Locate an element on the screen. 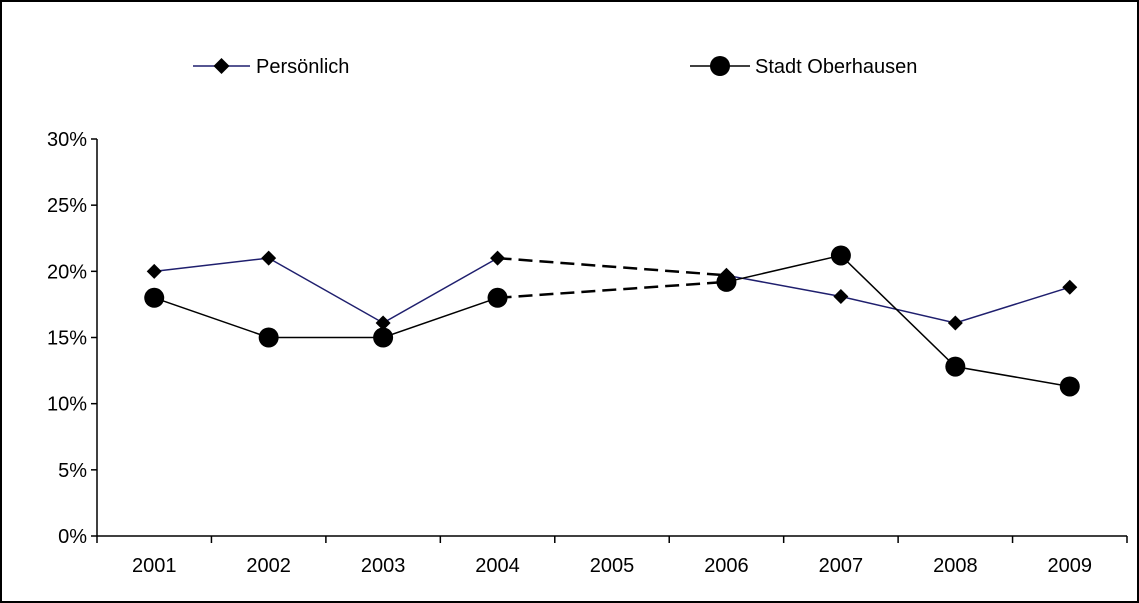 The height and width of the screenshot is (603, 1139). x-tick-label: 2004 is located at coordinates (497, 566).